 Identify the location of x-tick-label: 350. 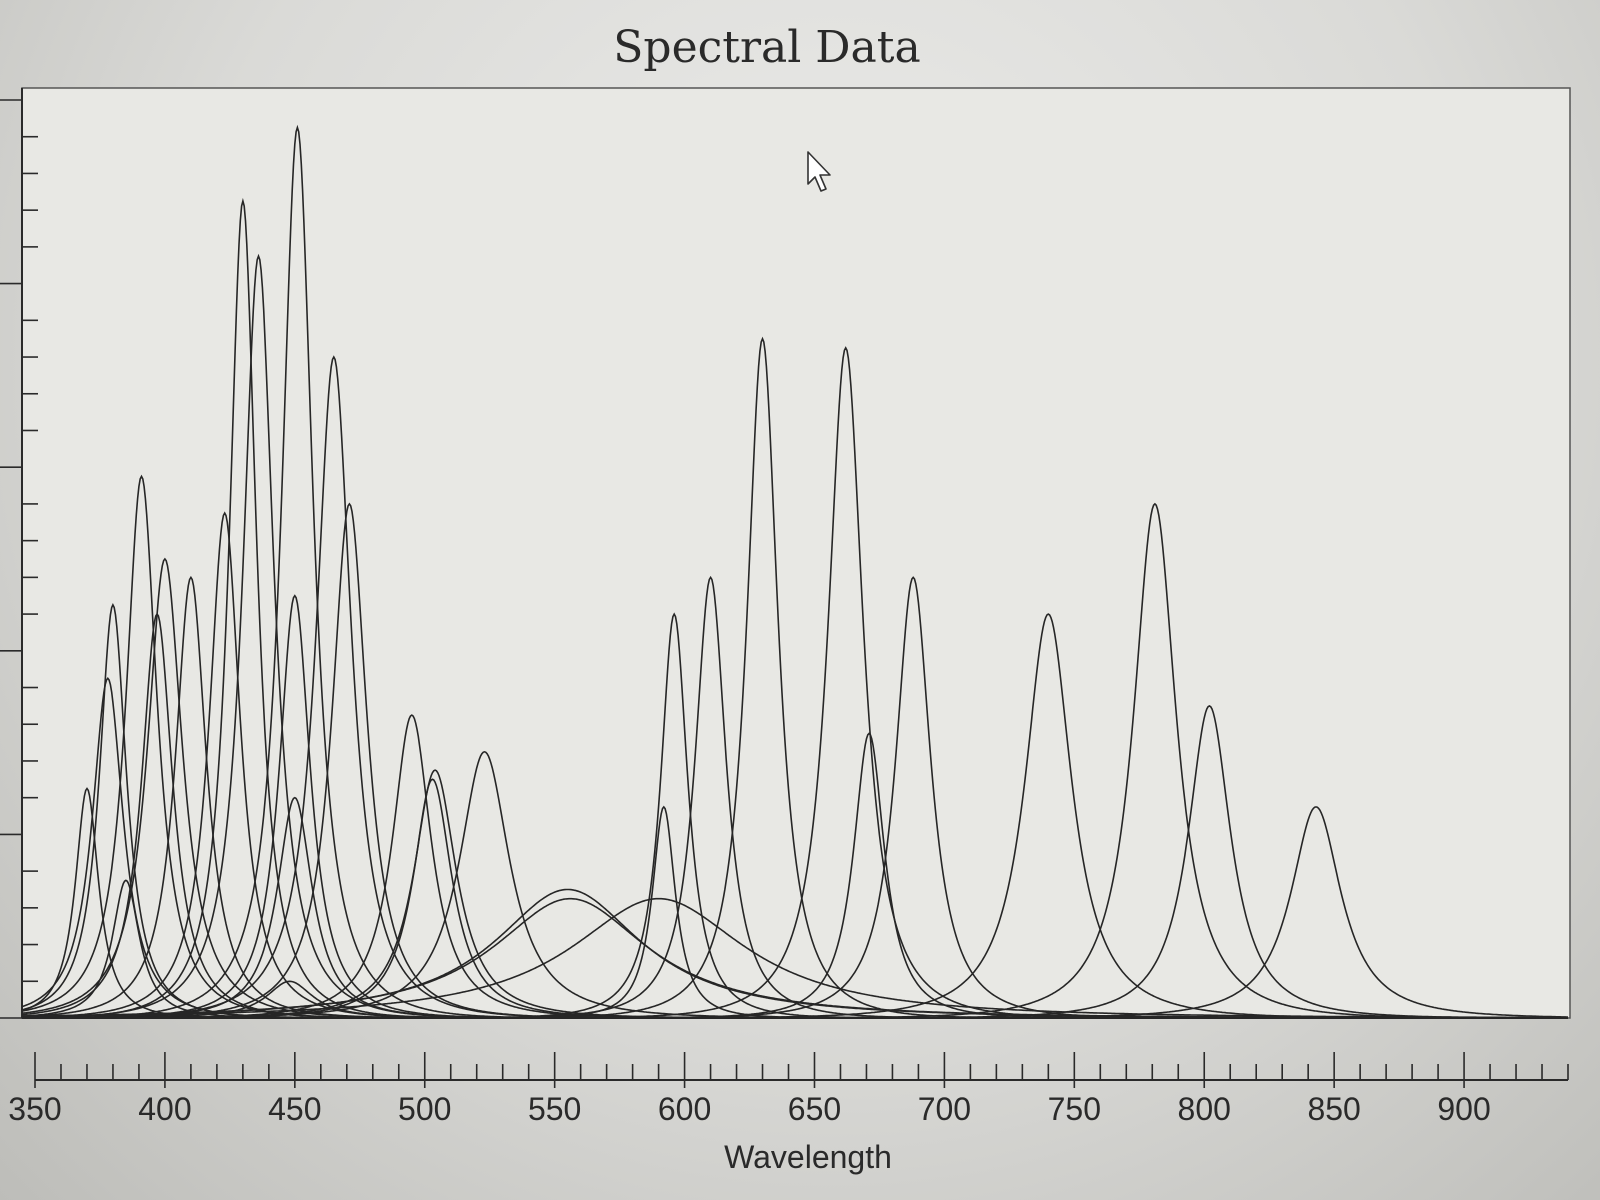
(34, 1109).